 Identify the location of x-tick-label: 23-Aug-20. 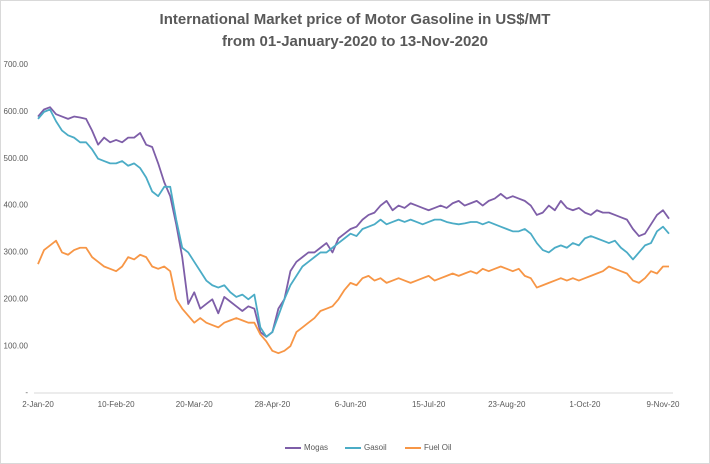
(507, 404).